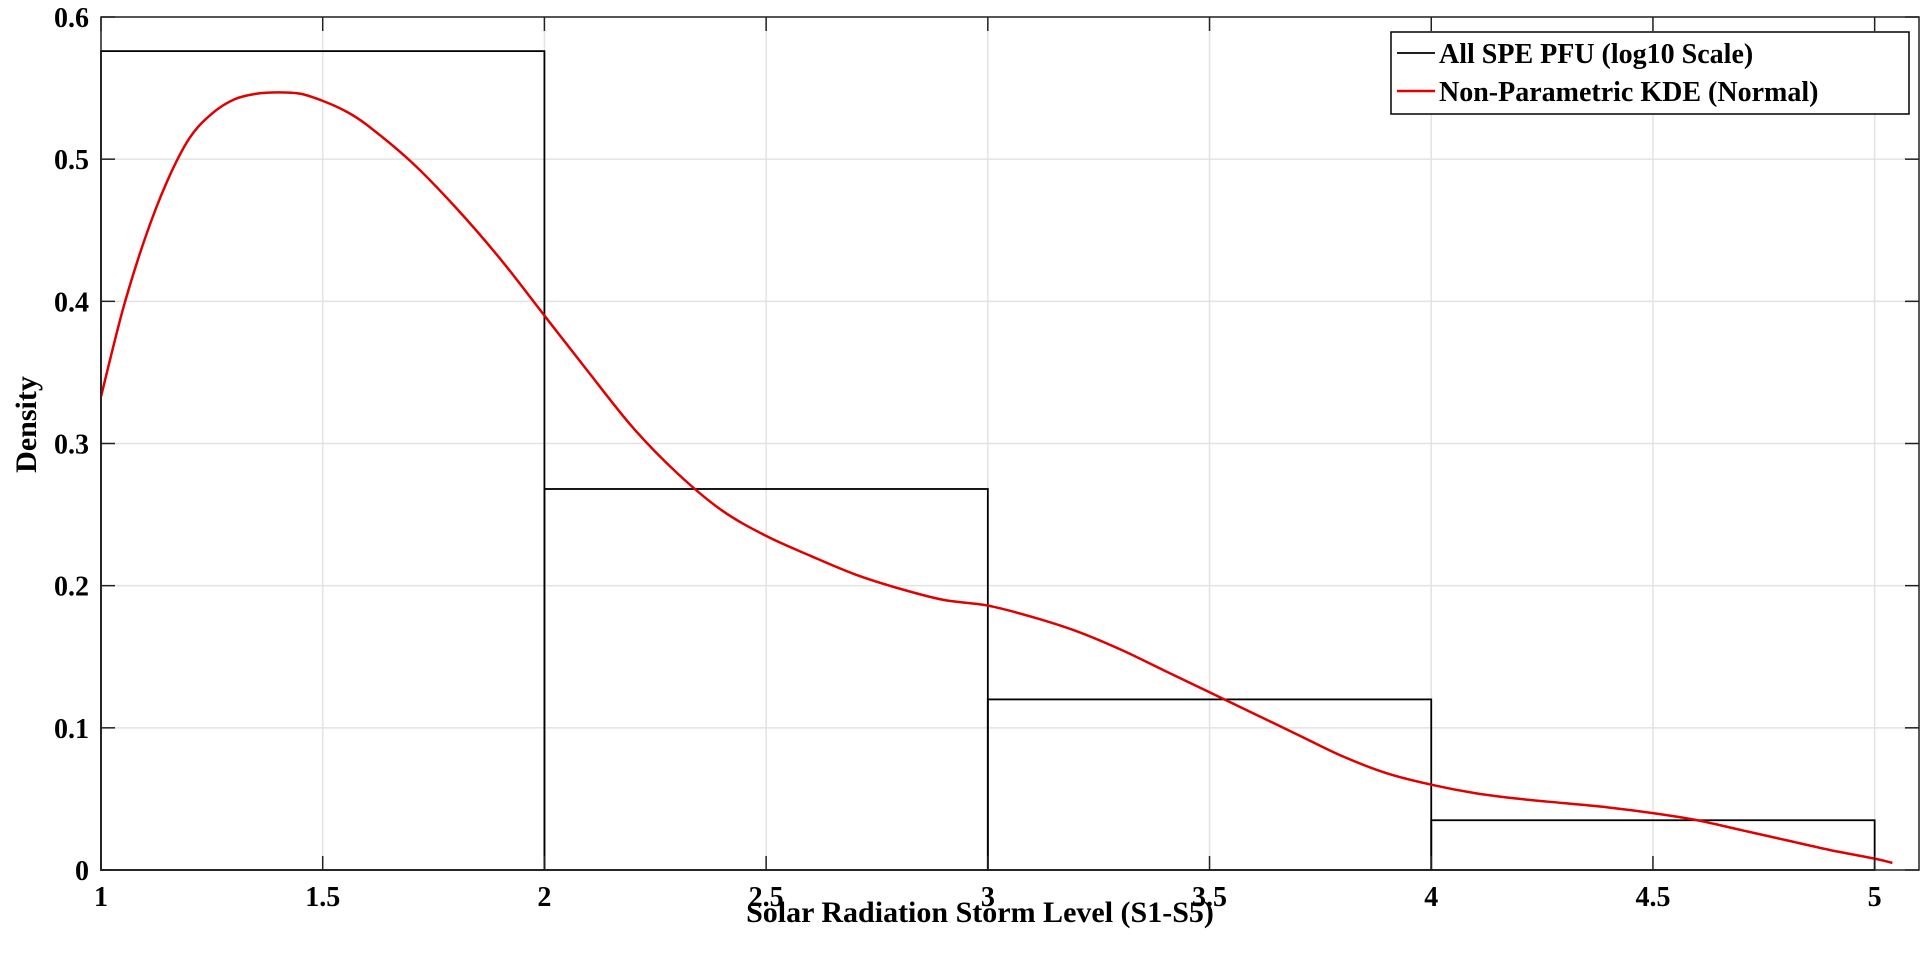  I want to click on x-tick-labels: 1 1.5 2 2.5 3 3.5 4 4.5 5, so click(988, 897).